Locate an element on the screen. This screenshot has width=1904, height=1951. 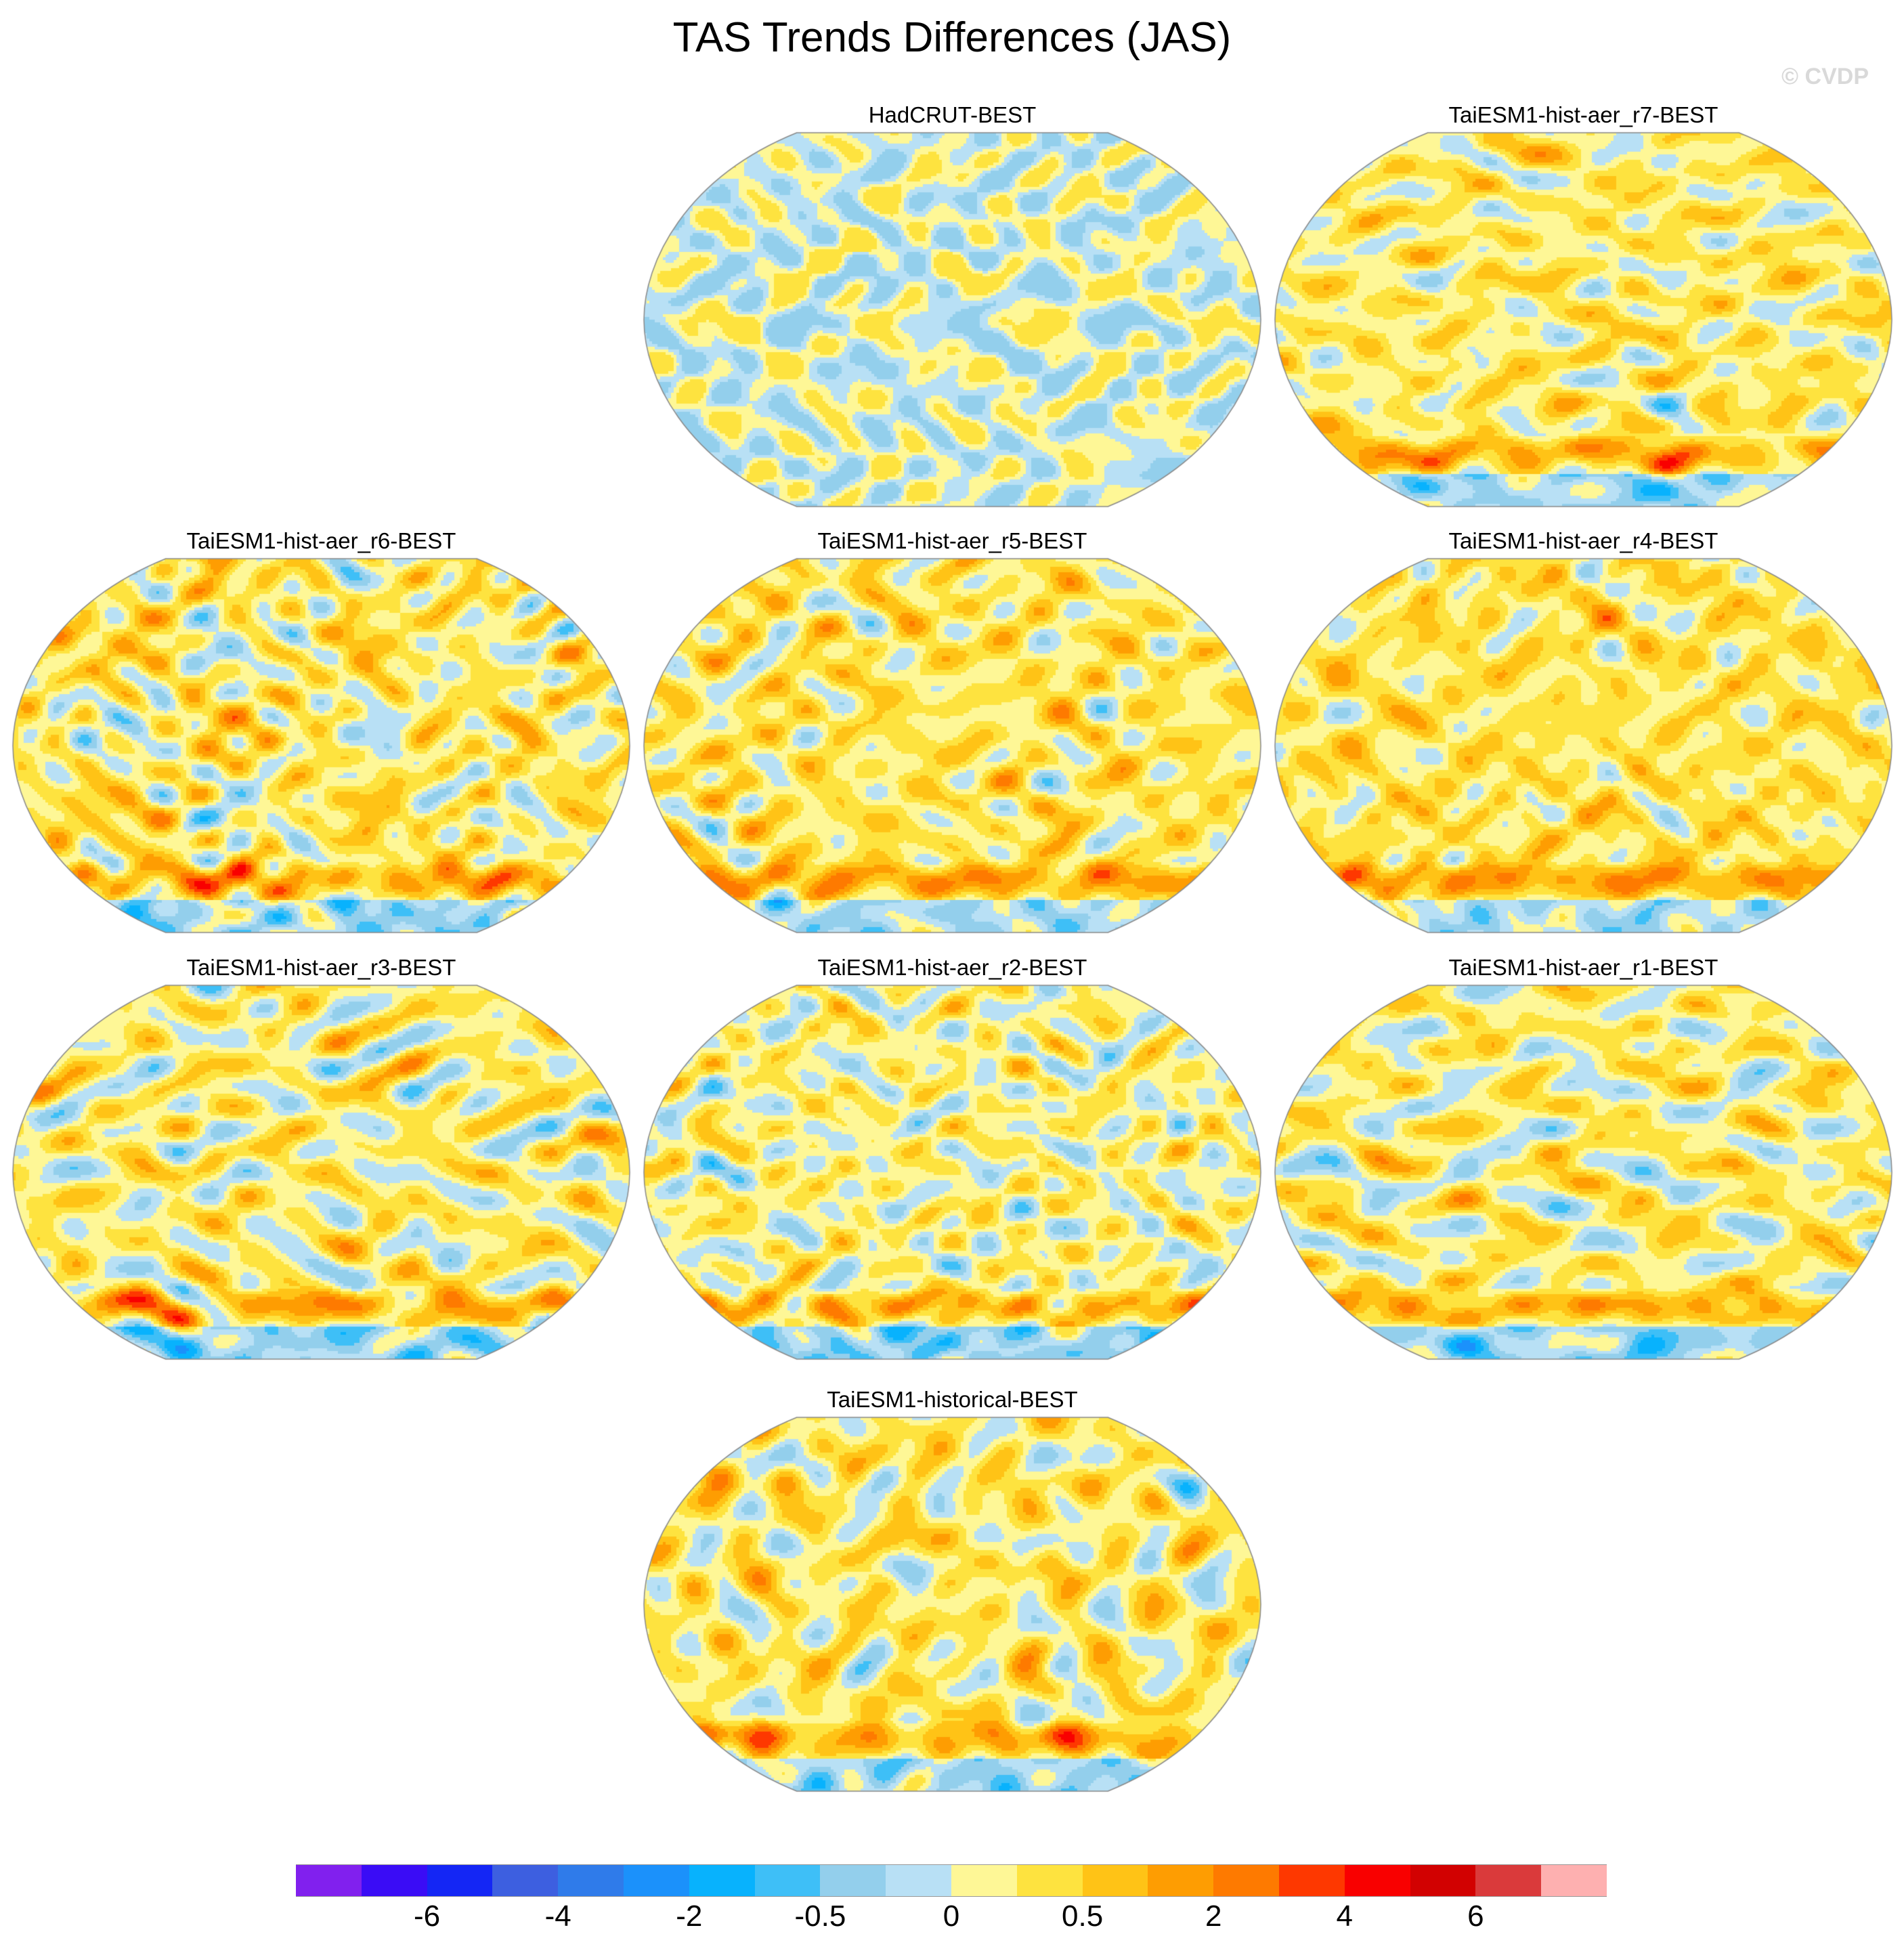
colorbar-tick-label: -2 is located at coordinates (690, 1916).